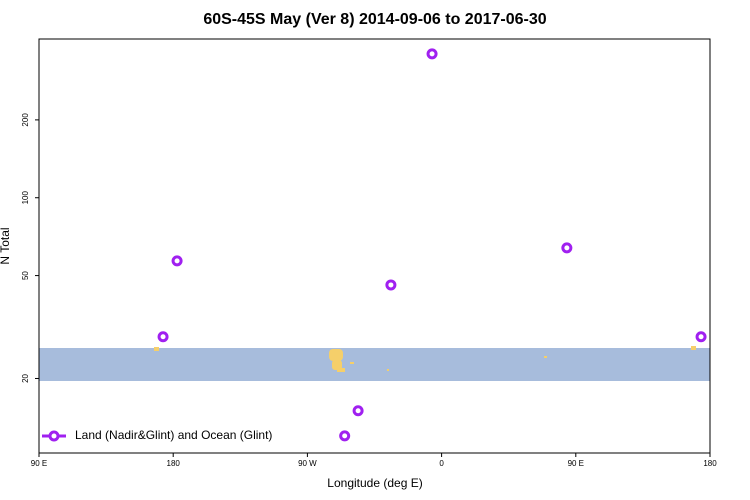 This screenshot has height=500, width=750. I want to click on y-tick-label: 200, so click(25, 120).